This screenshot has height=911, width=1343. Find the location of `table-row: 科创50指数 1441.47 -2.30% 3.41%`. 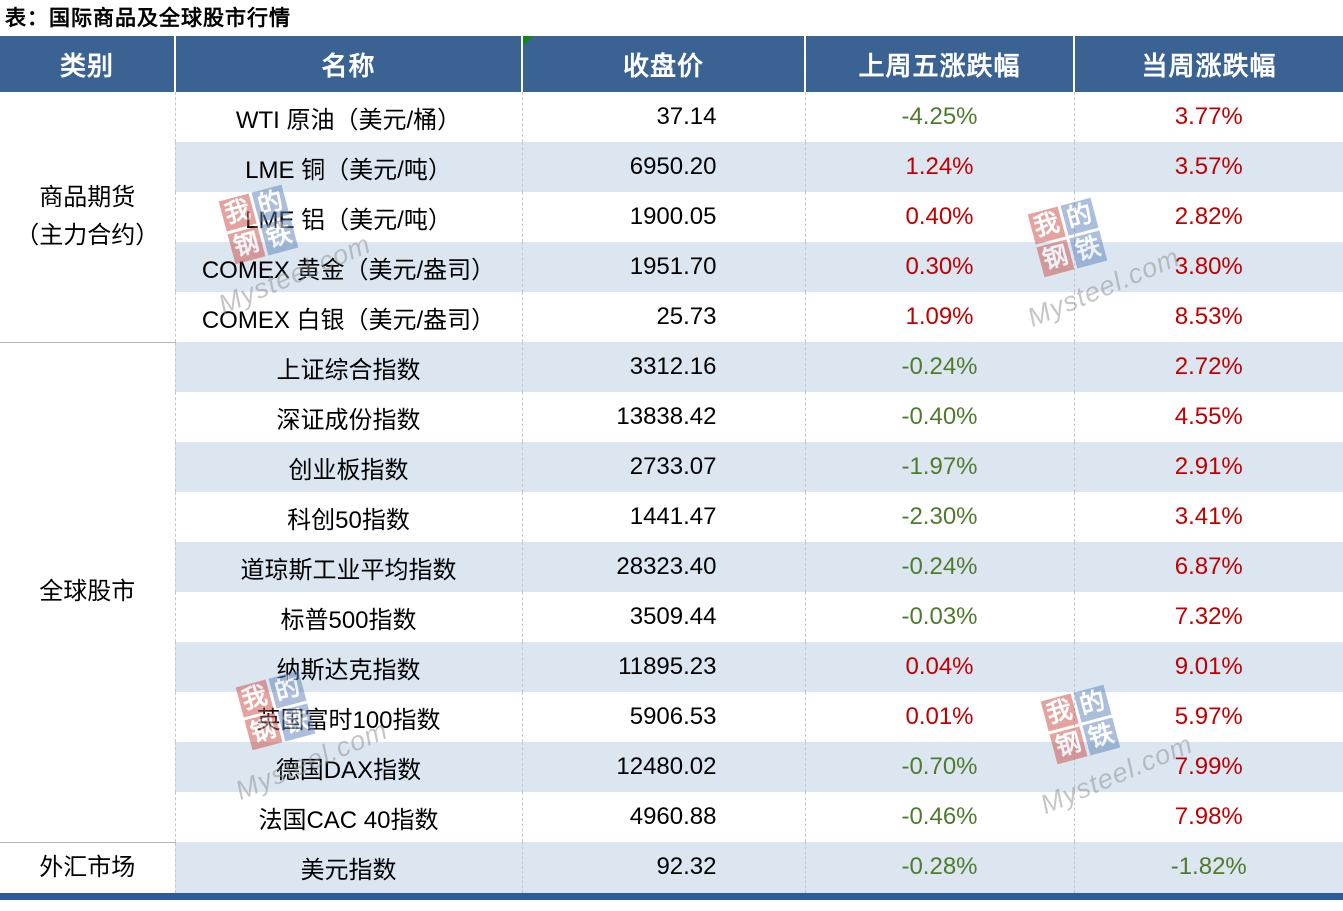

table-row: 科创50指数 1441.47 -2.30% 3.41% is located at coordinates (671, 517).